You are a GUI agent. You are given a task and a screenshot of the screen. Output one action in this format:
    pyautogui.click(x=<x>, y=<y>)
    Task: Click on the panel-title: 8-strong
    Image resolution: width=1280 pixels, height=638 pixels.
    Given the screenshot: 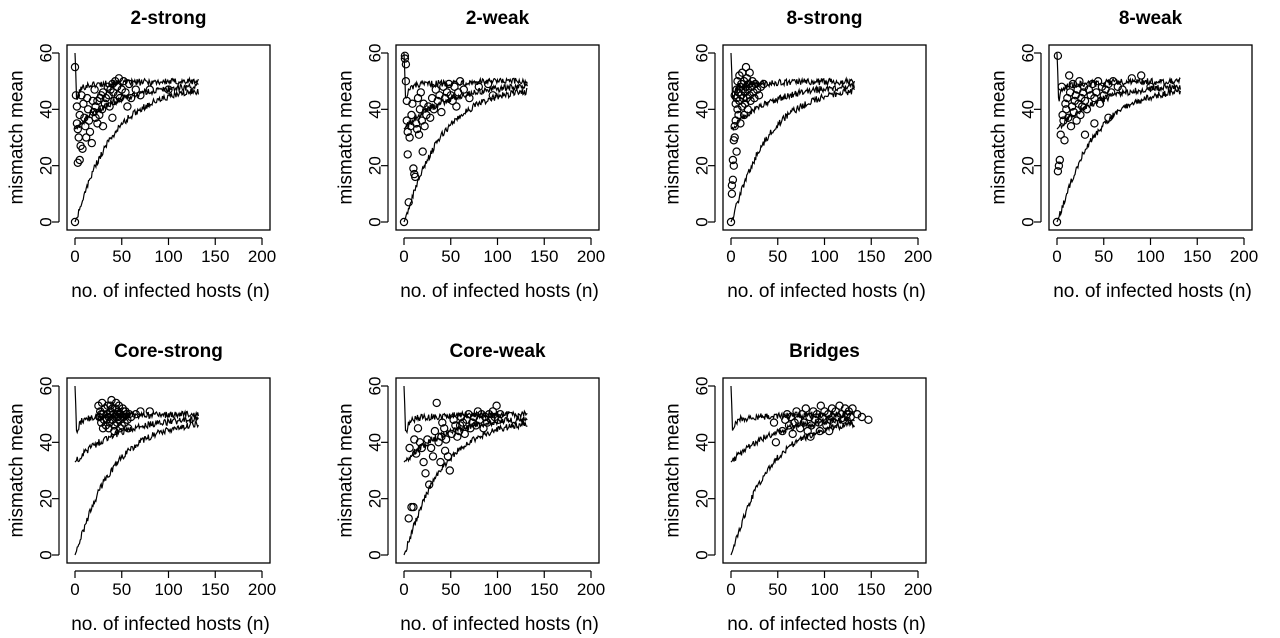 What is the action you would take?
    pyautogui.click(x=825, y=18)
    